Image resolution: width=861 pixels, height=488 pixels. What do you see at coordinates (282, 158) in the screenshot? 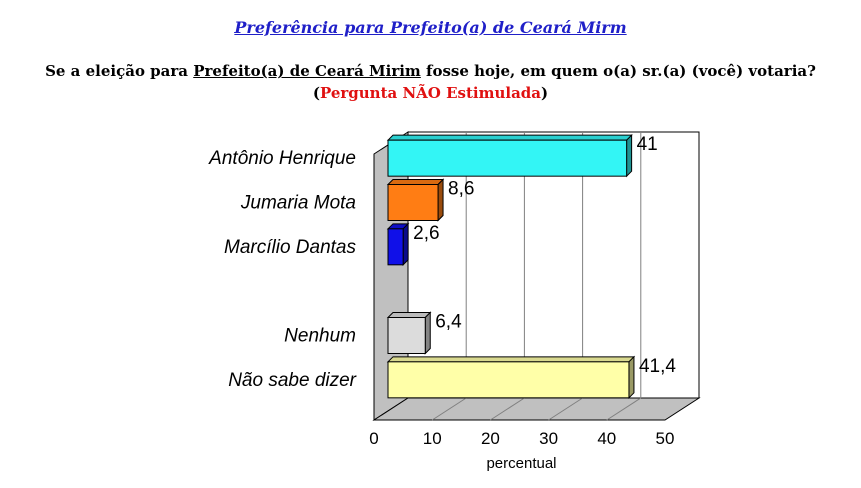
I see `category-label: Antônio Henrique` at bounding box center [282, 158].